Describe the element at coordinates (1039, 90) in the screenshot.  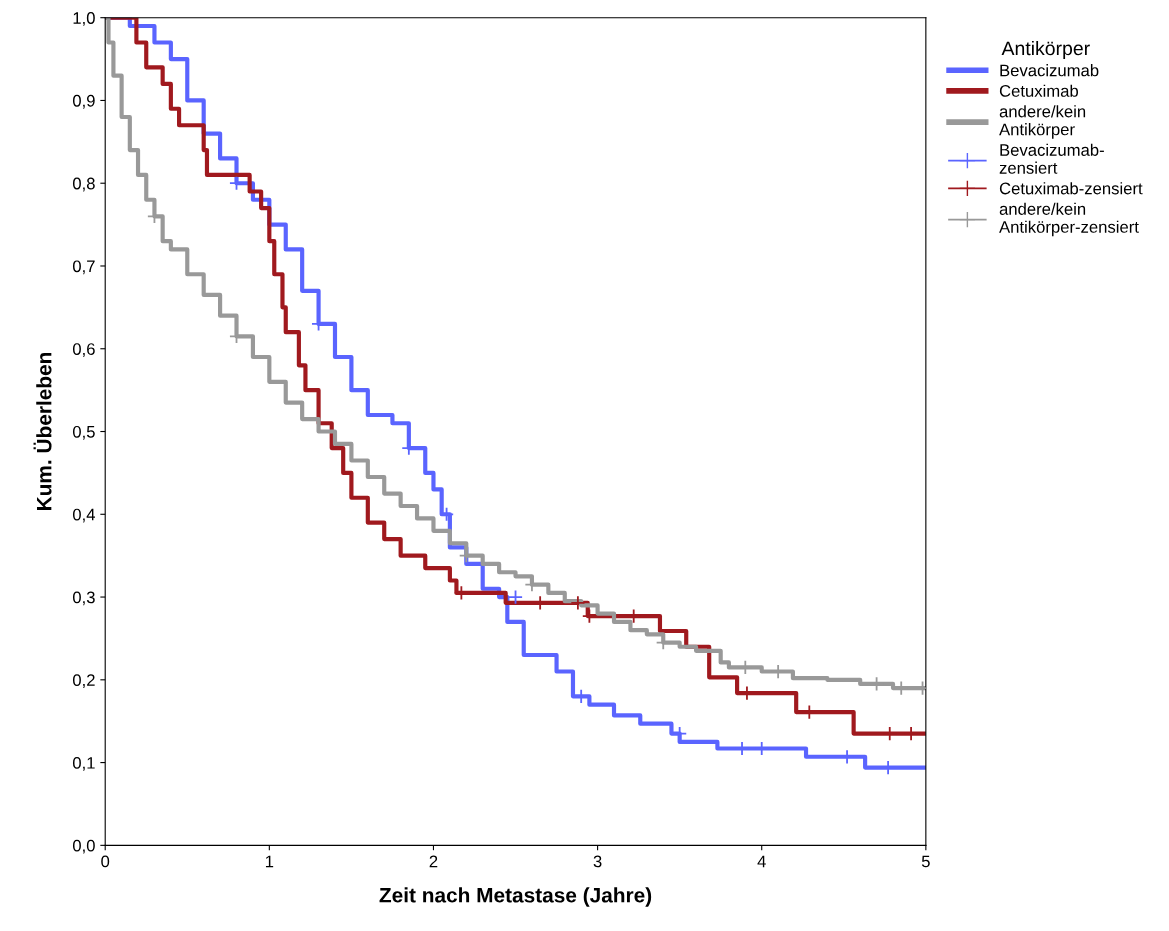
I see `legend-label: Cetuximab` at that location.